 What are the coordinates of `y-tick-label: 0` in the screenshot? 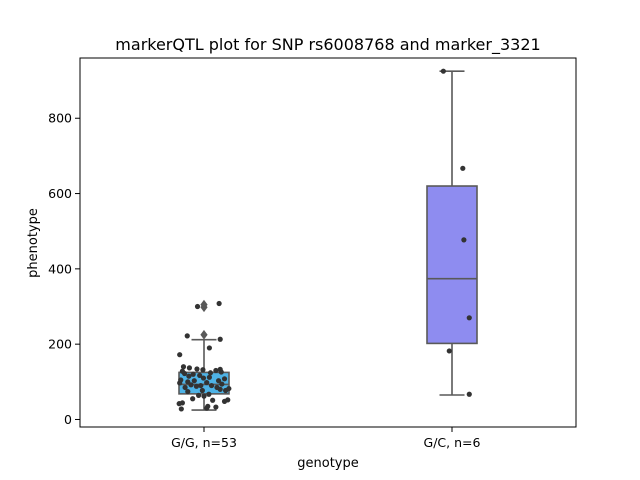 It's located at (68, 419).